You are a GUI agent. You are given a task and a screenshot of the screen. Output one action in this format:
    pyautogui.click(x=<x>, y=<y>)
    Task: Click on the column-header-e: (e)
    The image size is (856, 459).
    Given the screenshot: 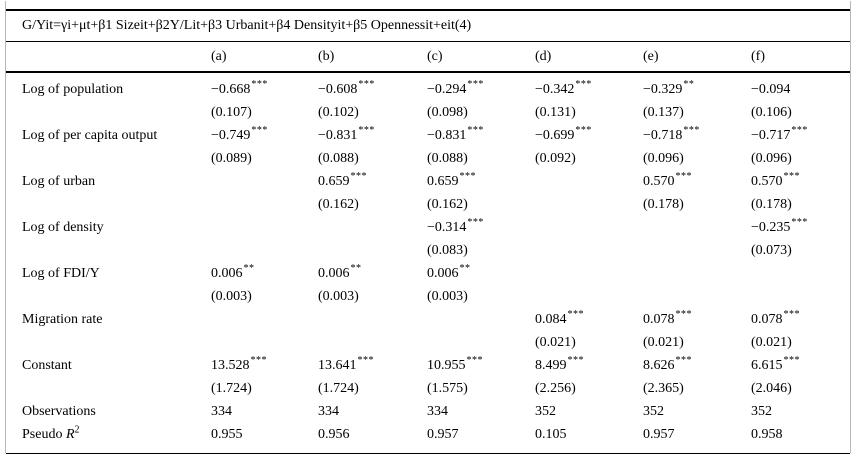 What is the action you would take?
    pyautogui.click(x=697, y=57)
    